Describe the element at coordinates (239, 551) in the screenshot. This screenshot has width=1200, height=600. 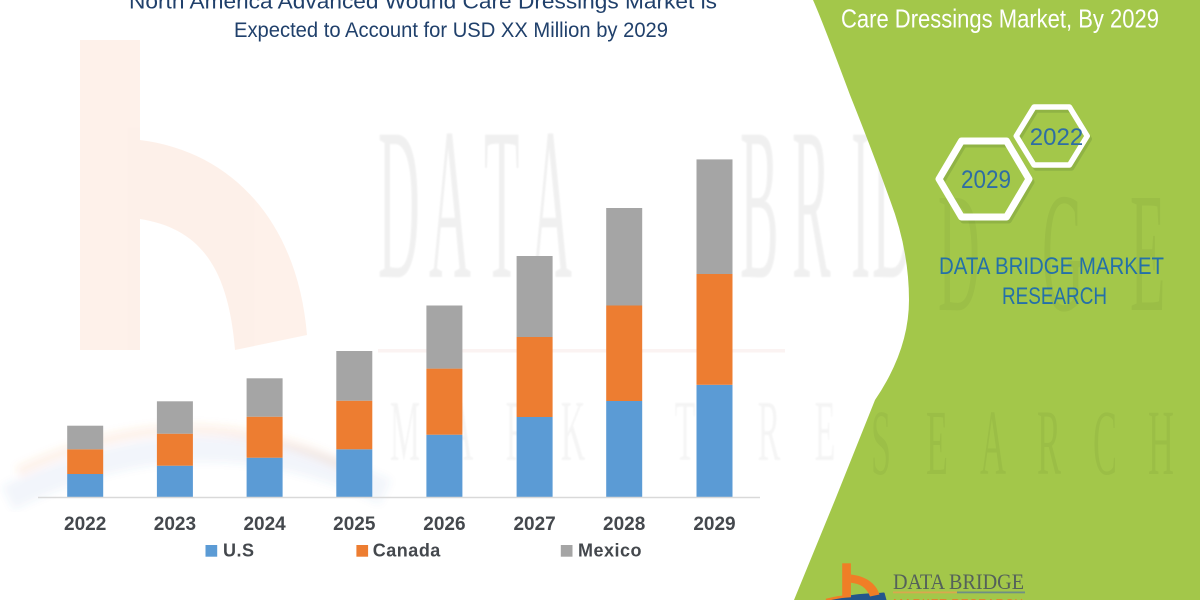
I see `svg-text: U.S` at that location.